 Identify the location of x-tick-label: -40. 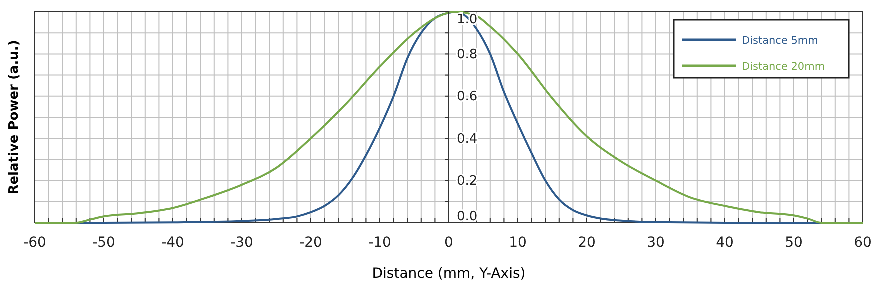
(173, 242).